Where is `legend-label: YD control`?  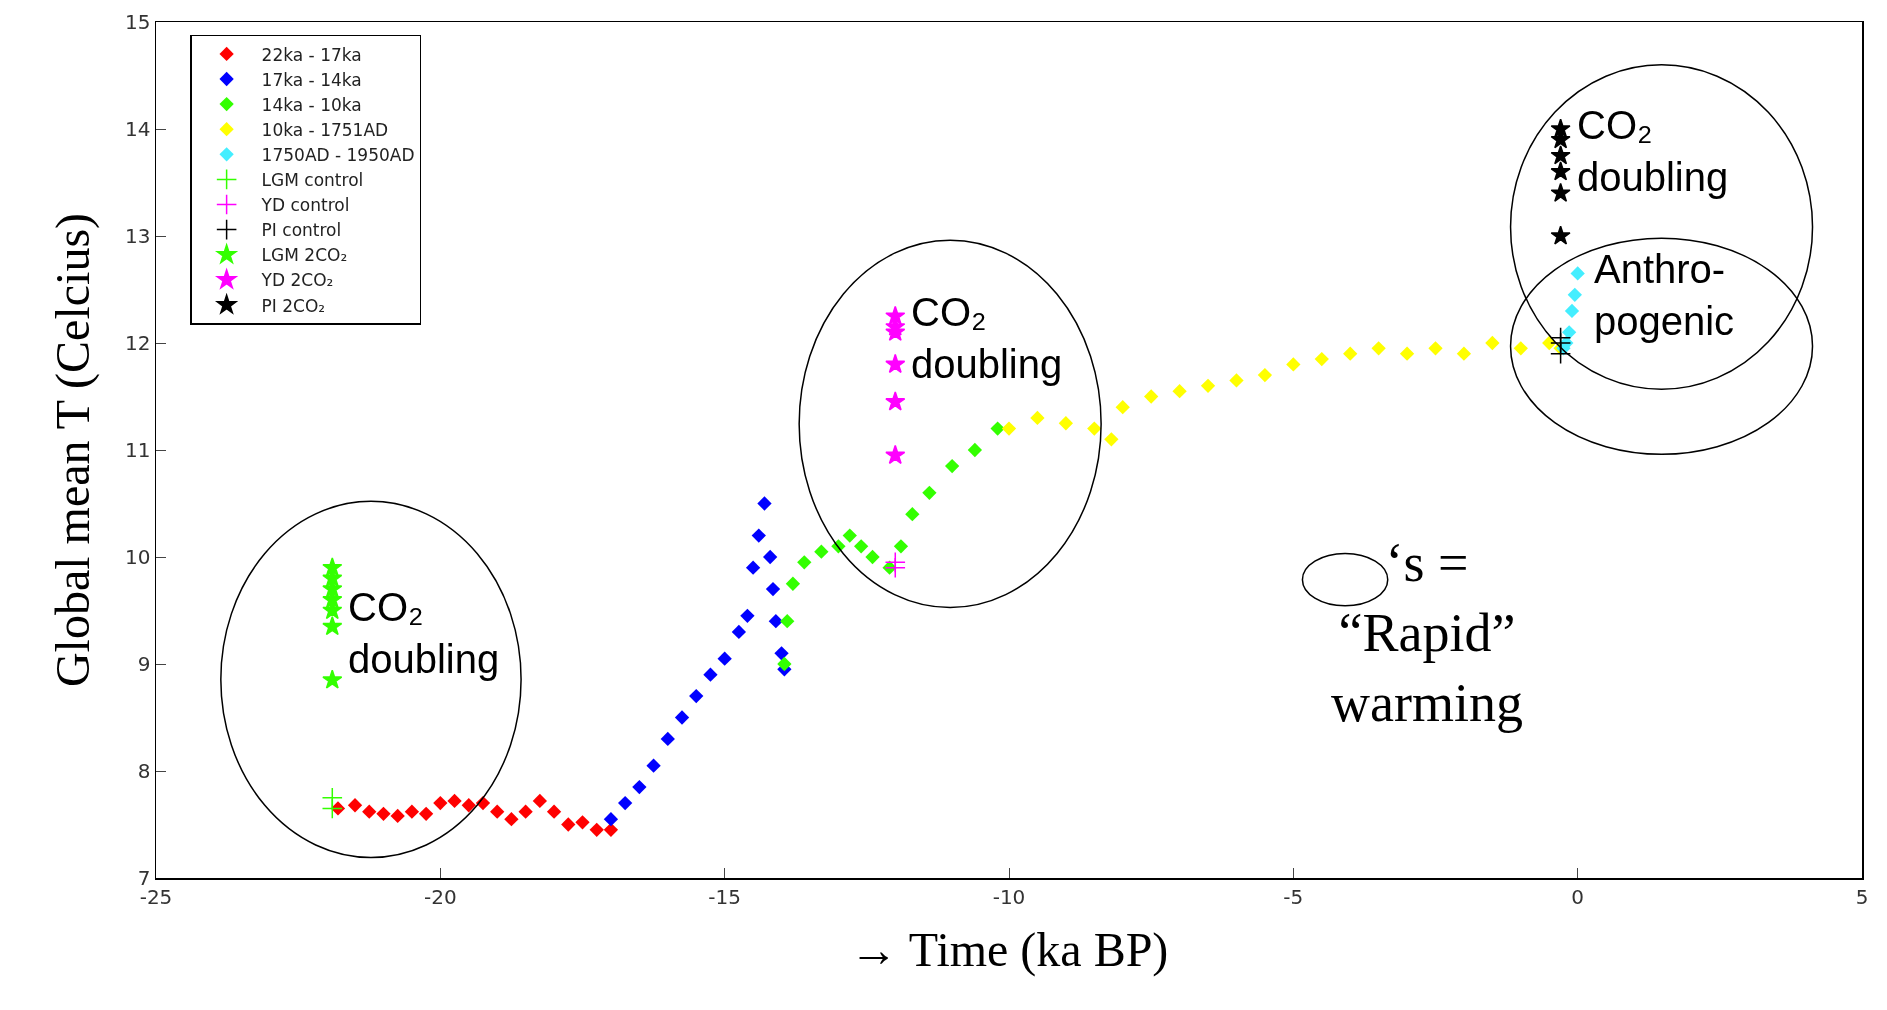 legend-label: YD control is located at coordinates (305, 205).